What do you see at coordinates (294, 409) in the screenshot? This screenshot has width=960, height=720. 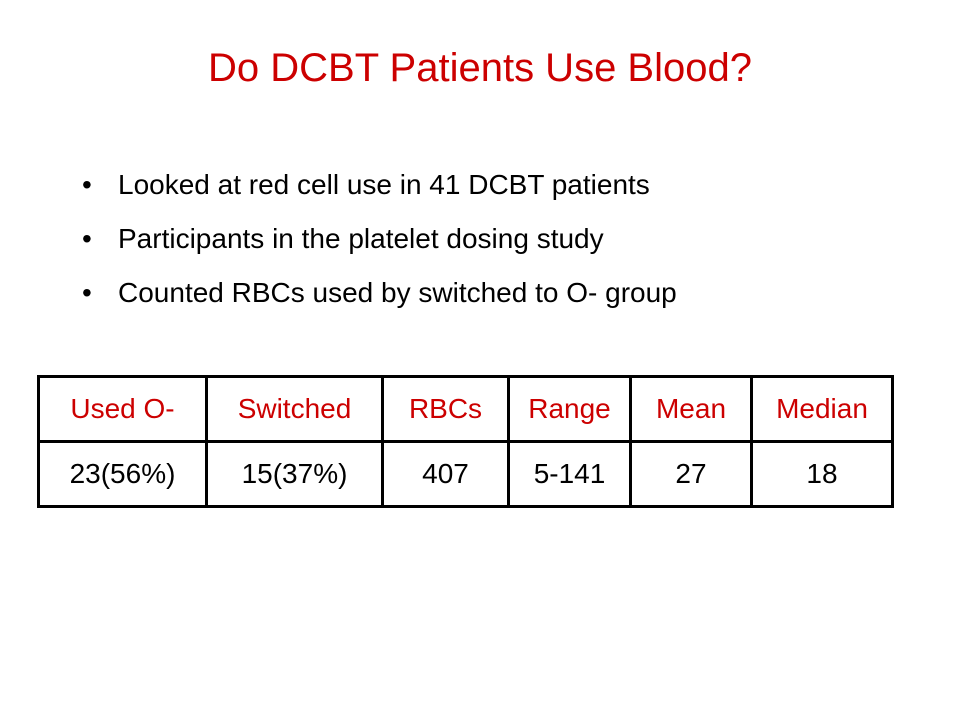 I see `header-switched: Switched` at bounding box center [294, 409].